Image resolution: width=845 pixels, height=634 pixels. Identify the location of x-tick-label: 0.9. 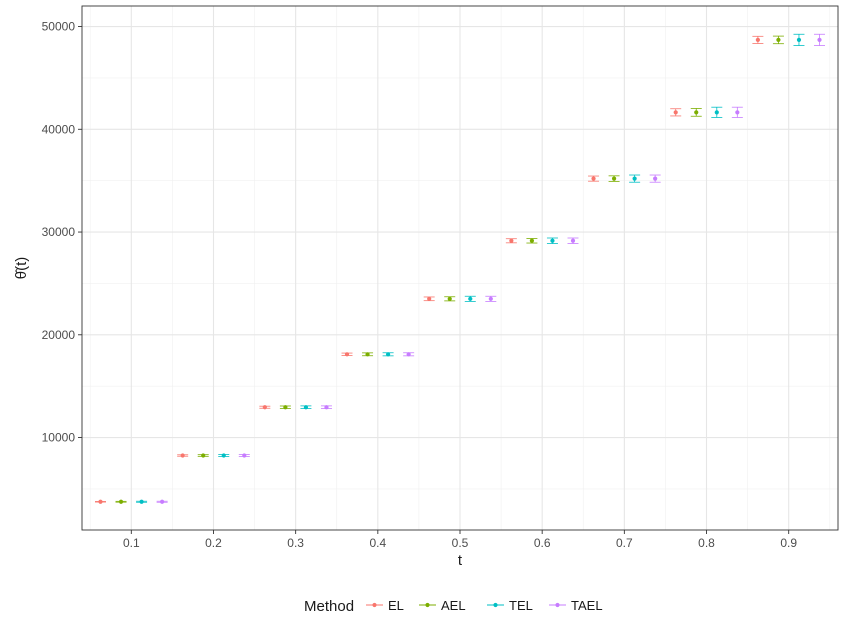
(788, 543).